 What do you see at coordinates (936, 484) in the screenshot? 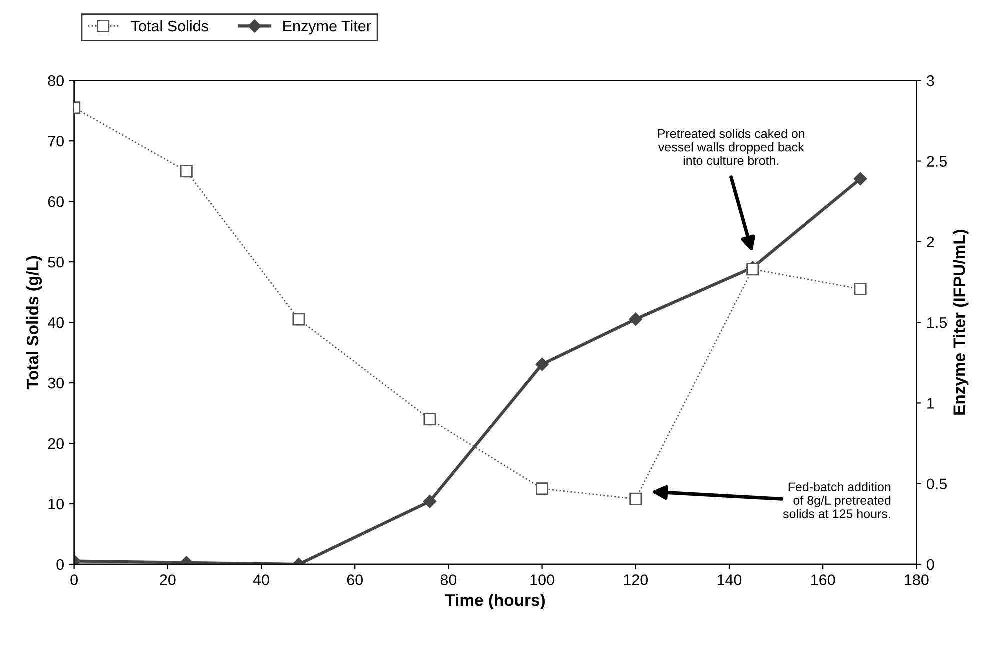
I see `y2-tick-label: 0.5` at bounding box center [936, 484].